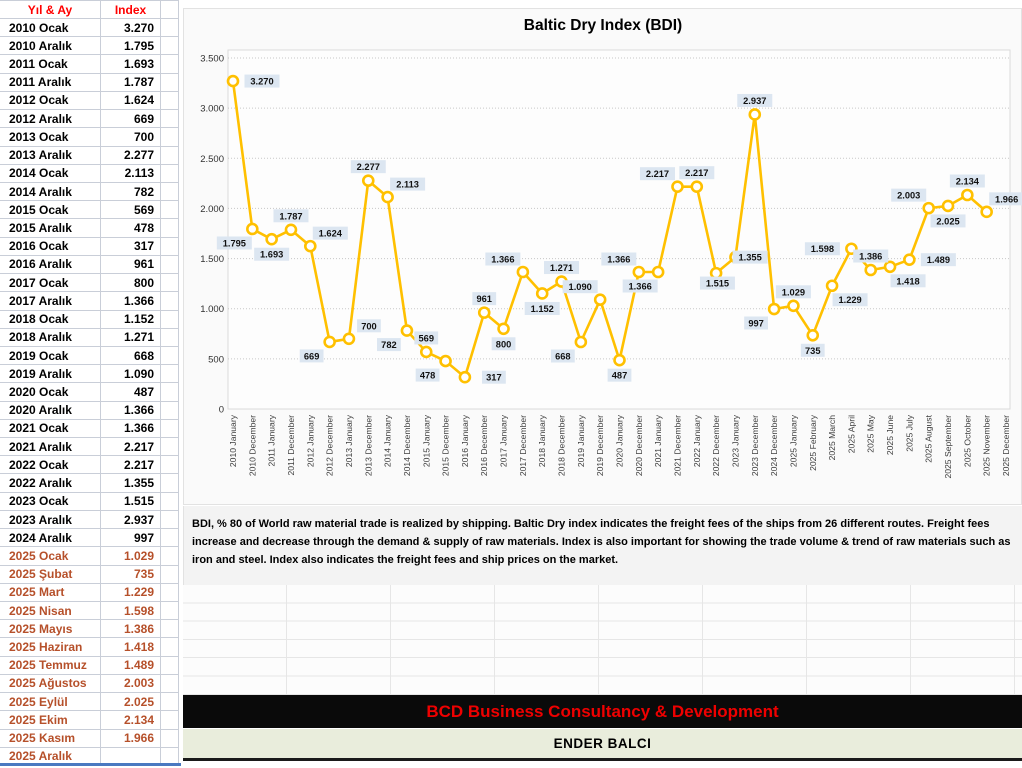  I want to click on year-month-cell: 2021 Ocak, so click(50, 428).